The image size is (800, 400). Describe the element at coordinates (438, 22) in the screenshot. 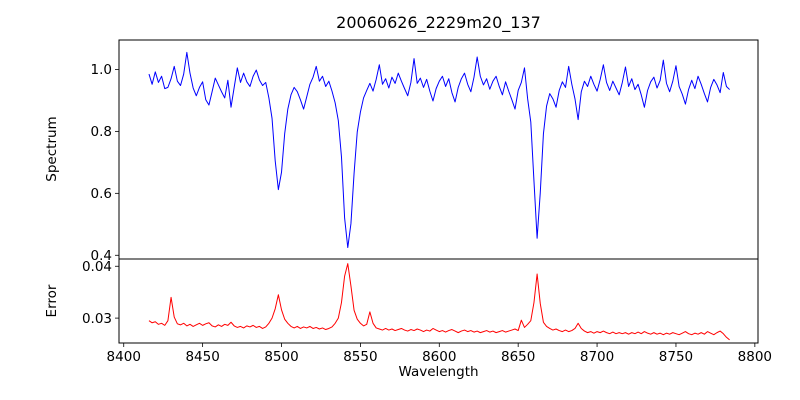

I see `chart-title: 20060626_2229m20_137` at that location.